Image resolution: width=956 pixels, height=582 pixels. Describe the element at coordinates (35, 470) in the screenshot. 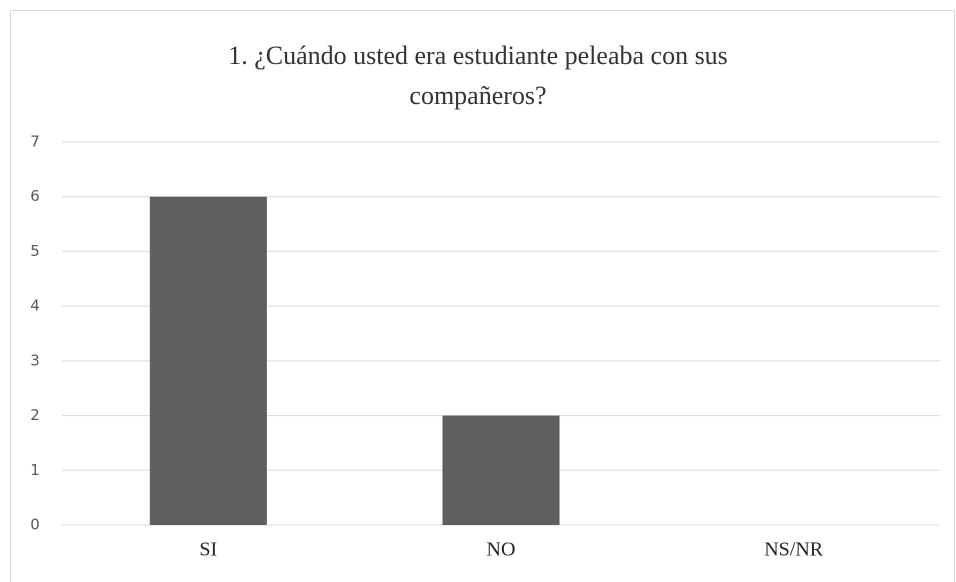

I see `y-tick-label: 1` at that location.